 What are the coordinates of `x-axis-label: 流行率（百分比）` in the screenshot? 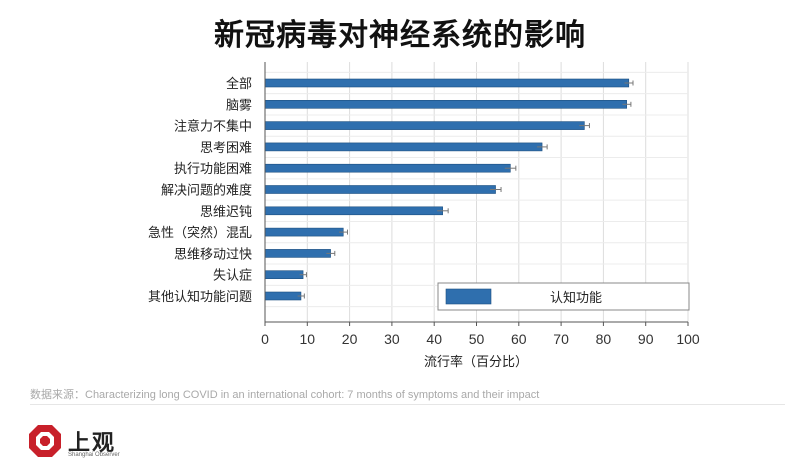 It's located at (476, 362).